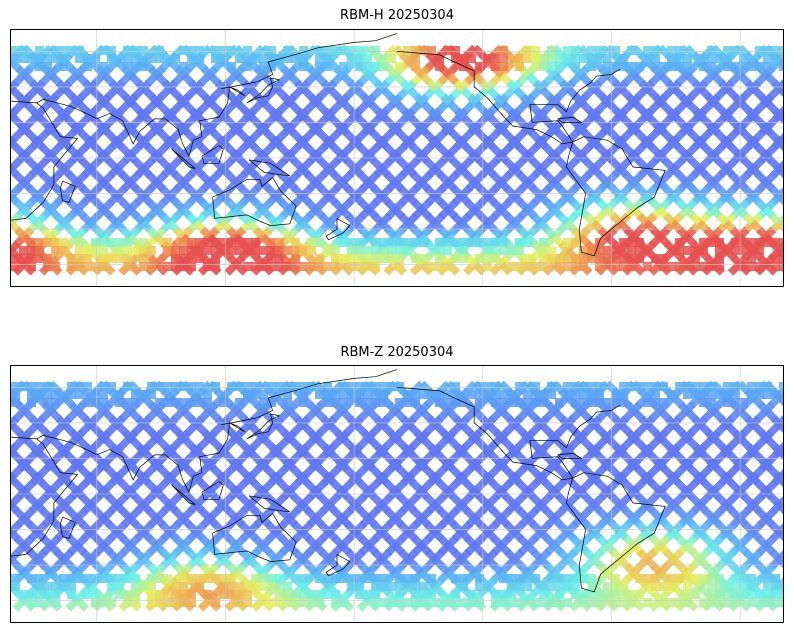  Describe the element at coordinates (397, 15) in the screenshot. I see `panel-title: RBM-H 20250304` at that location.